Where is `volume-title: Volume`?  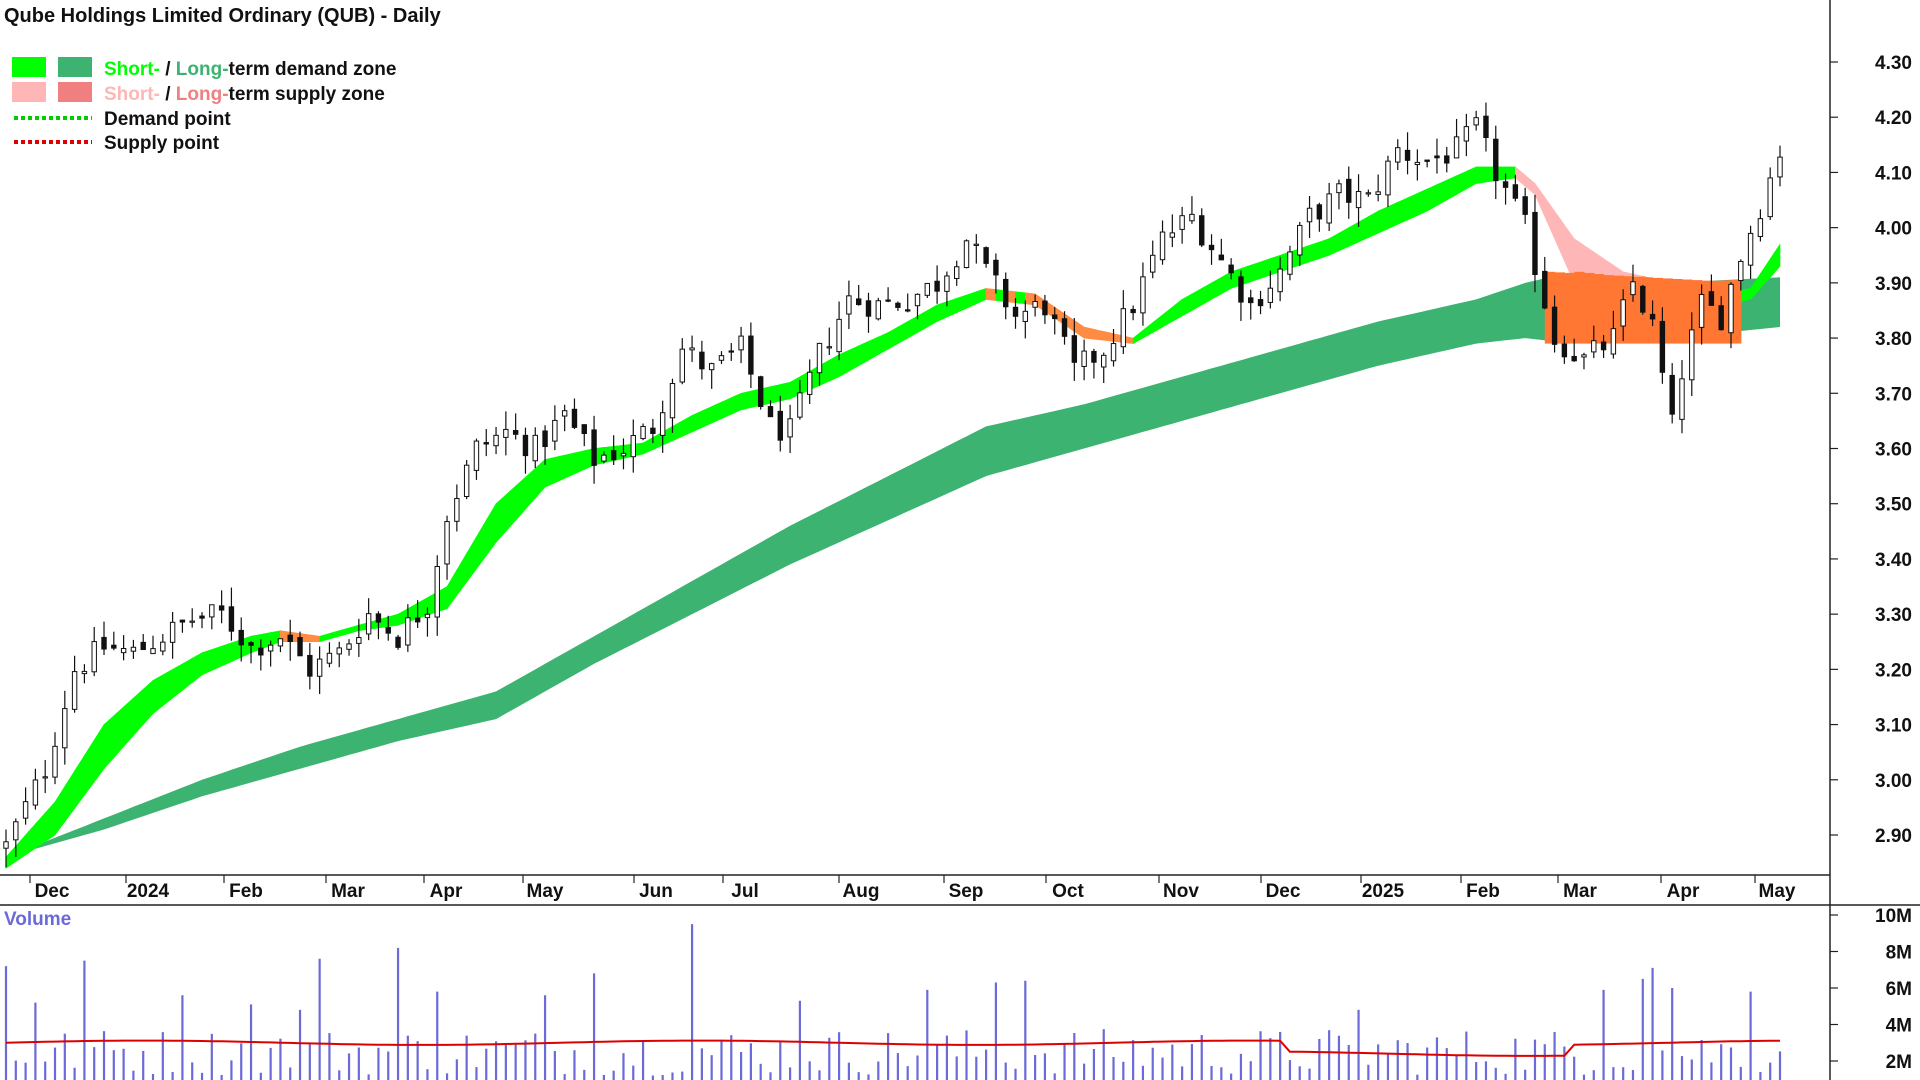
volume-title: Volume is located at coordinates (37, 919).